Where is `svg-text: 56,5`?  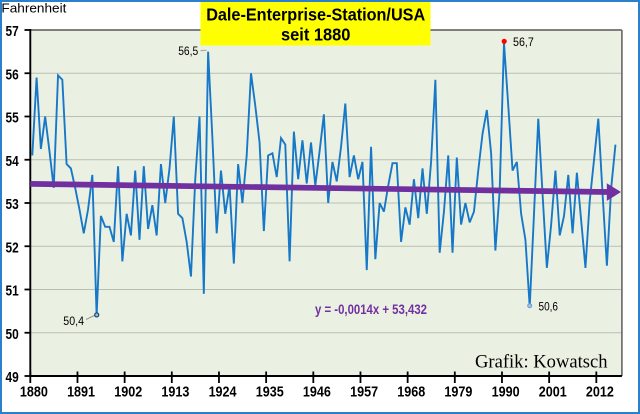
svg-text: 56,5 is located at coordinates (188, 51).